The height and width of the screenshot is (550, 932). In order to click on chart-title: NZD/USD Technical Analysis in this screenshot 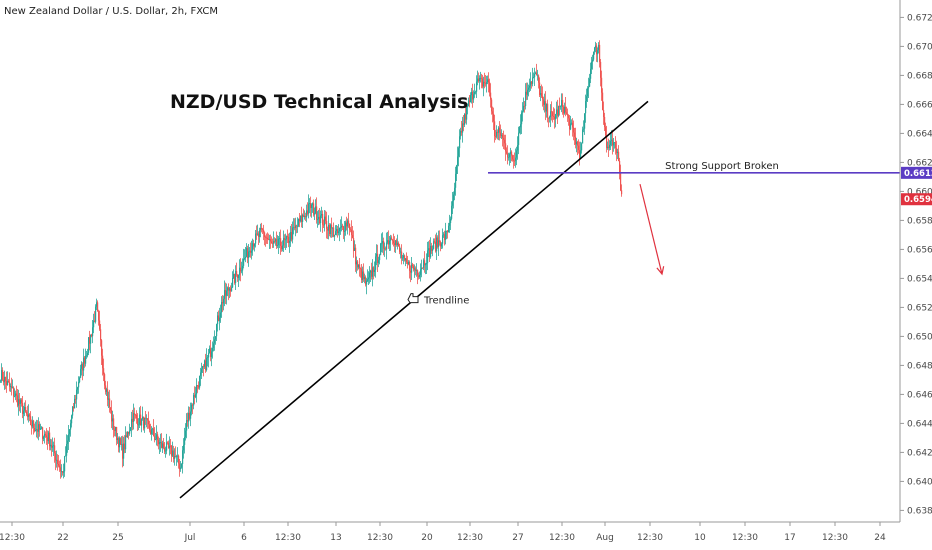, I will do `click(319, 102)`.